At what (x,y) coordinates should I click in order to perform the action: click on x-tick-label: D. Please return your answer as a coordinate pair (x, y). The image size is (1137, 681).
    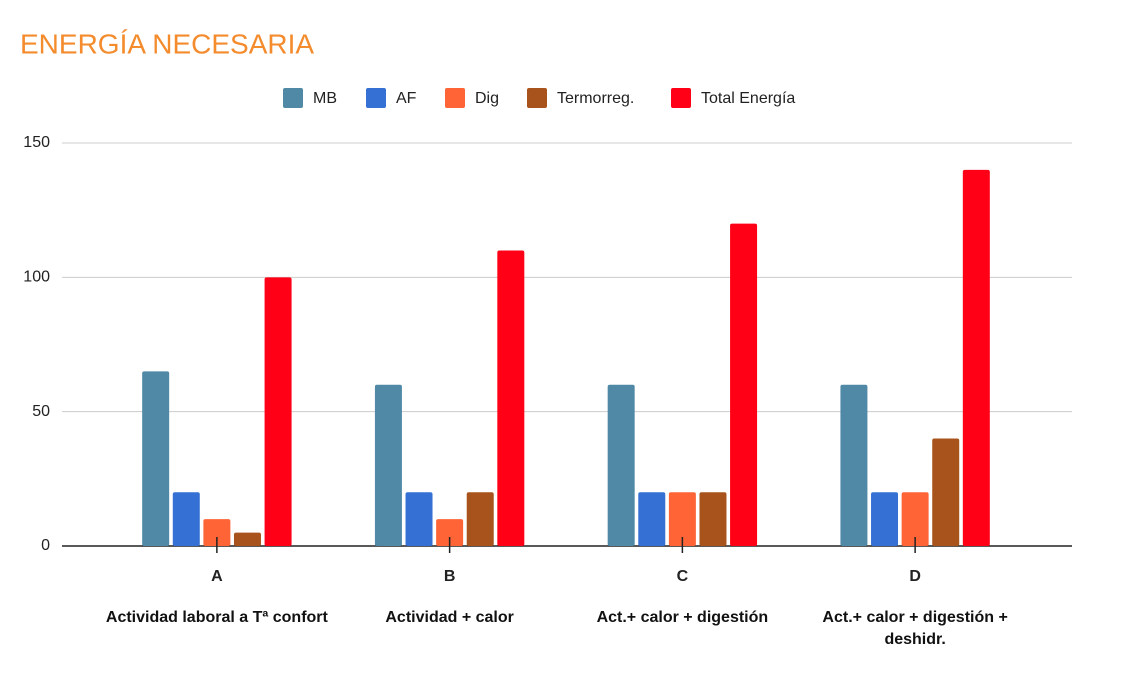
    Looking at the image, I should click on (915, 576).